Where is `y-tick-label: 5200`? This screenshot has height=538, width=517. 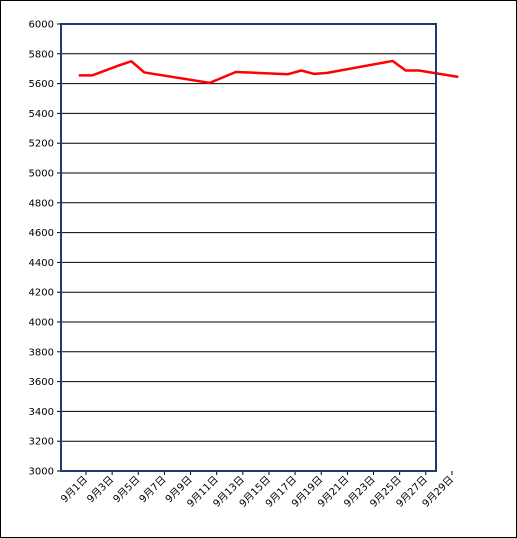 y-tick-label: 5200 is located at coordinates (41, 144).